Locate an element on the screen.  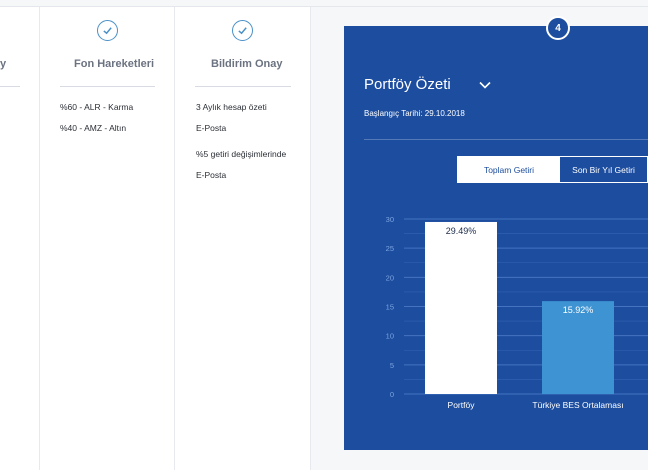
y-tick-label: 30 is located at coordinates (390, 219).